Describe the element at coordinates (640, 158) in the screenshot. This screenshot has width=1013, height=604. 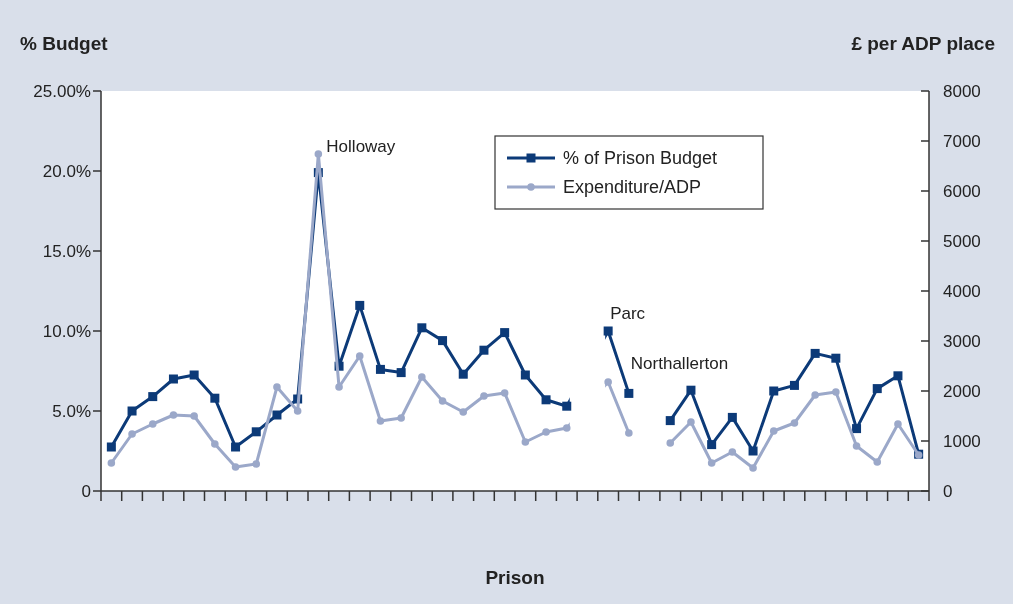
I see `legend-label: % of Prison Budget` at that location.